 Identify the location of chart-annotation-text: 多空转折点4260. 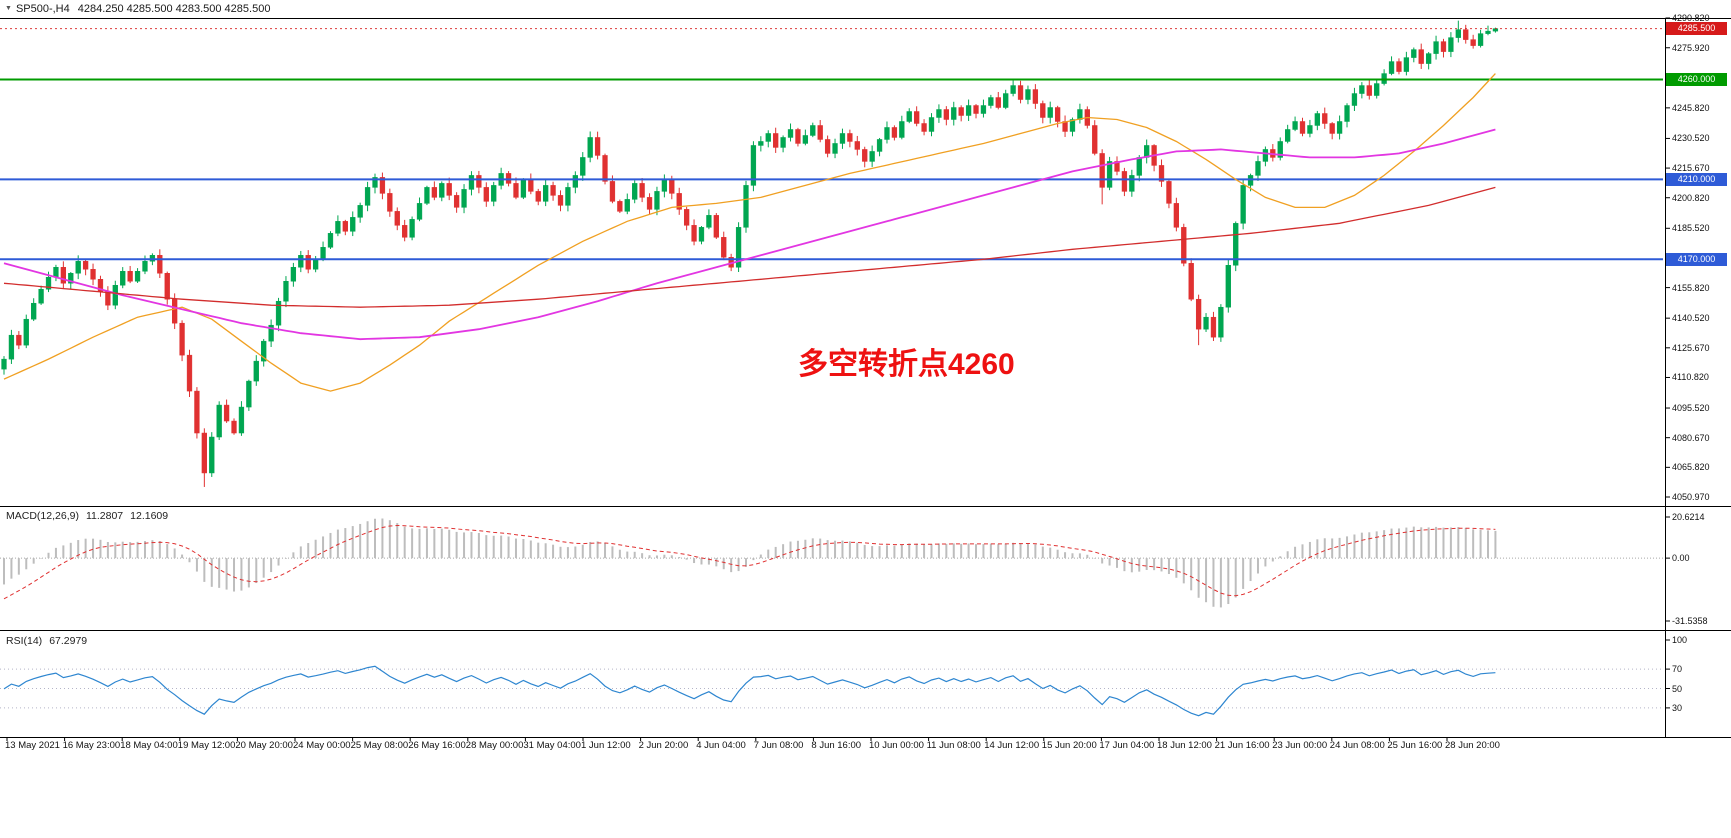
(906, 364).